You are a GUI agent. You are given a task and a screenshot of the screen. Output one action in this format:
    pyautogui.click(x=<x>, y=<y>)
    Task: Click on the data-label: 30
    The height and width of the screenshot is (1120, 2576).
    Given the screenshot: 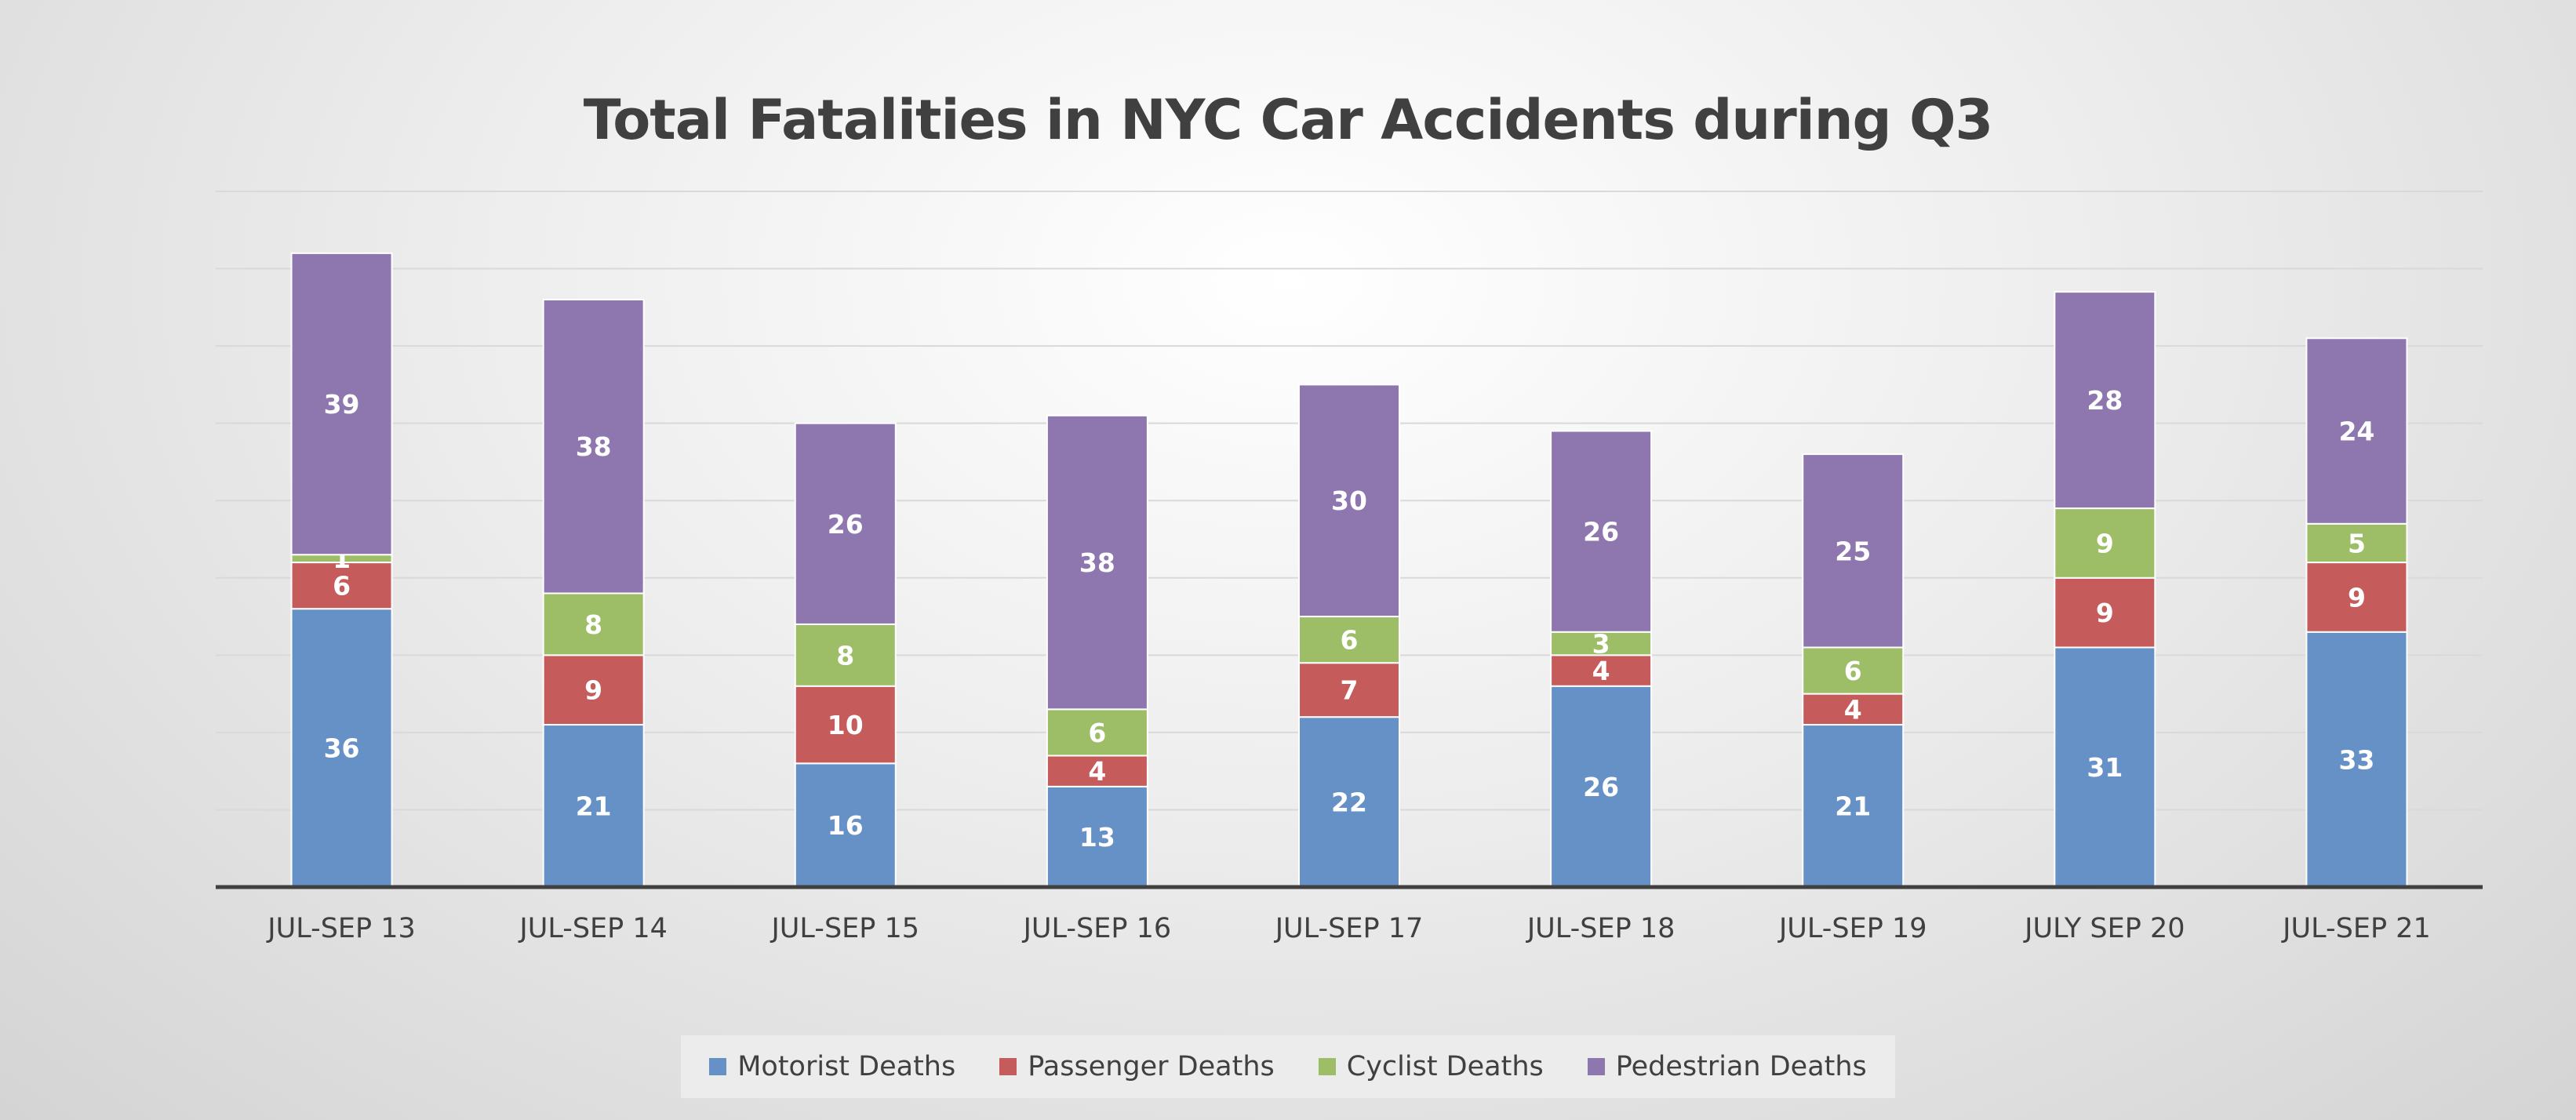 What is the action you would take?
    pyautogui.click(x=1349, y=500)
    